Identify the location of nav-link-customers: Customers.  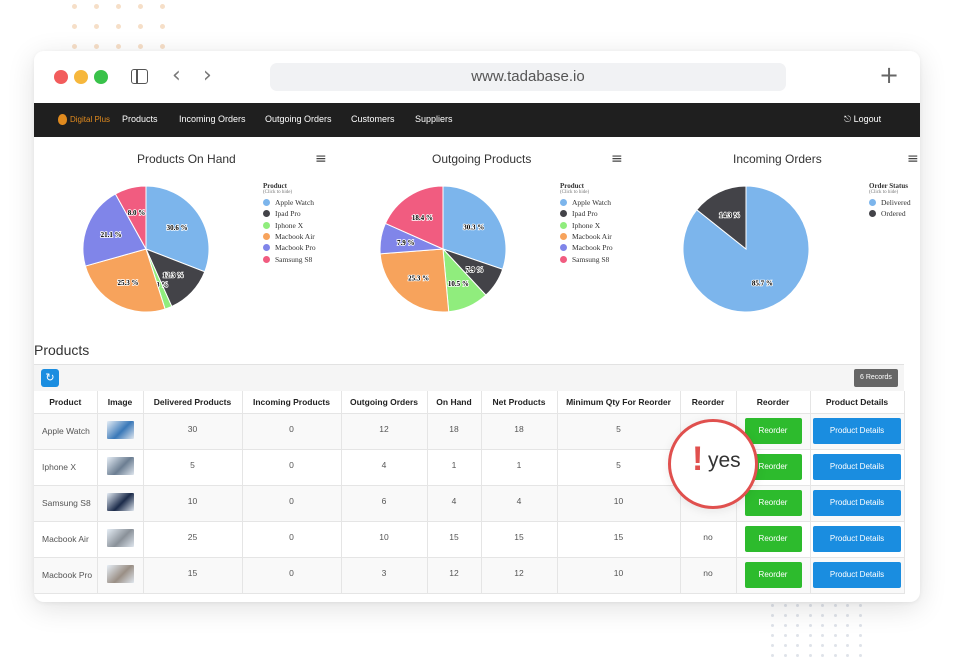
(373, 119).